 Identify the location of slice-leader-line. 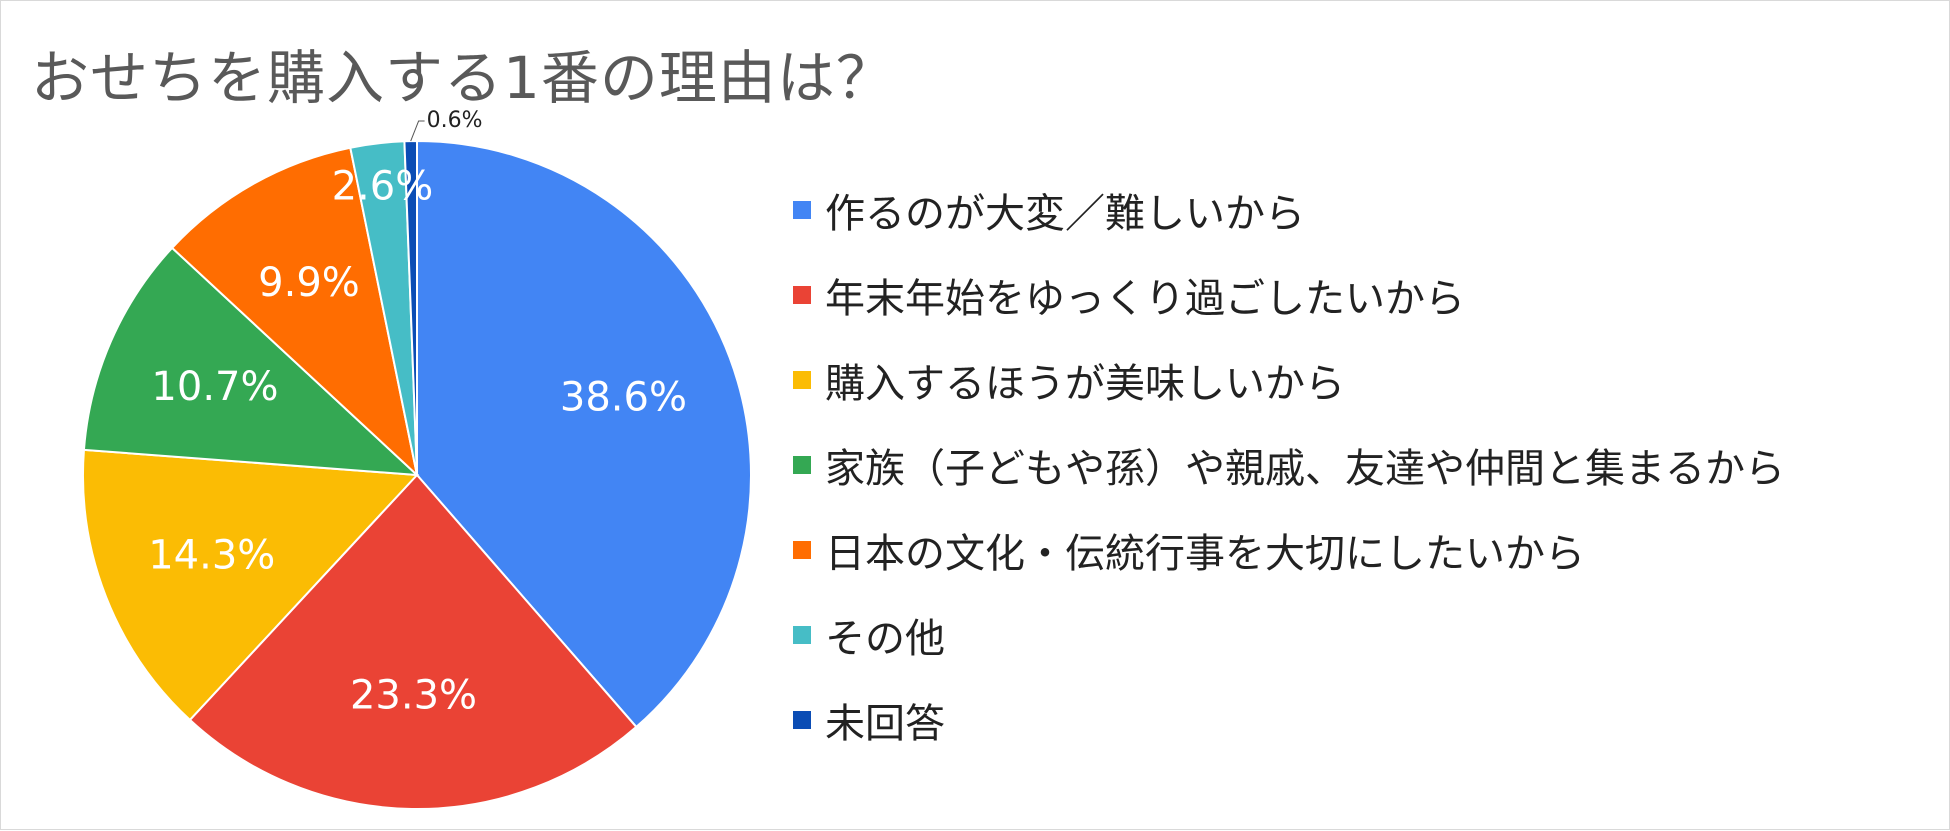
(417, 131).